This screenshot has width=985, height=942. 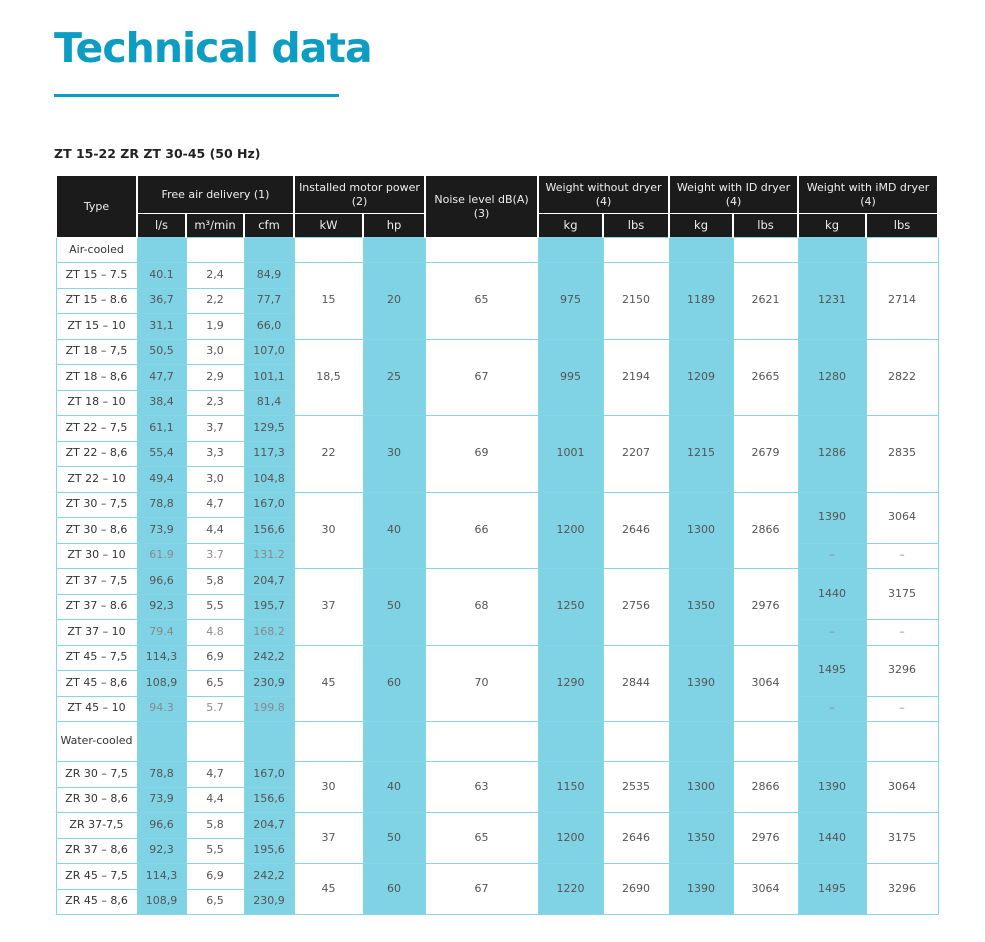 What do you see at coordinates (701, 454) in the screenshot?
I see `id-weight-kg-cell: 1215` at bounding box center [701, 454].